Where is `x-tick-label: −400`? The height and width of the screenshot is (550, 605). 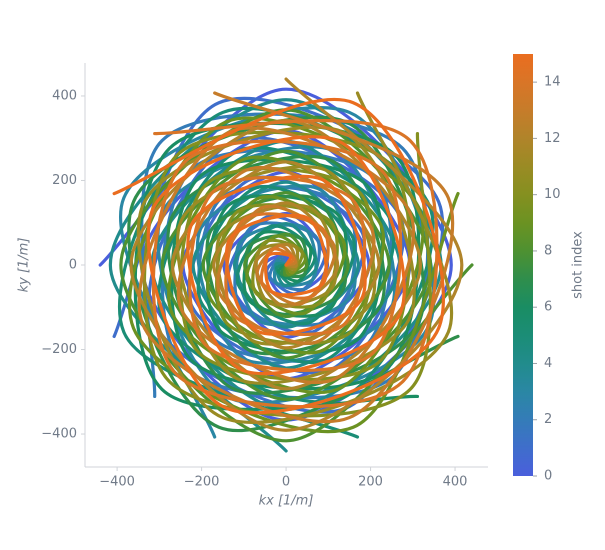
x-tick-label: −400 is located at coordinates (117, 482).